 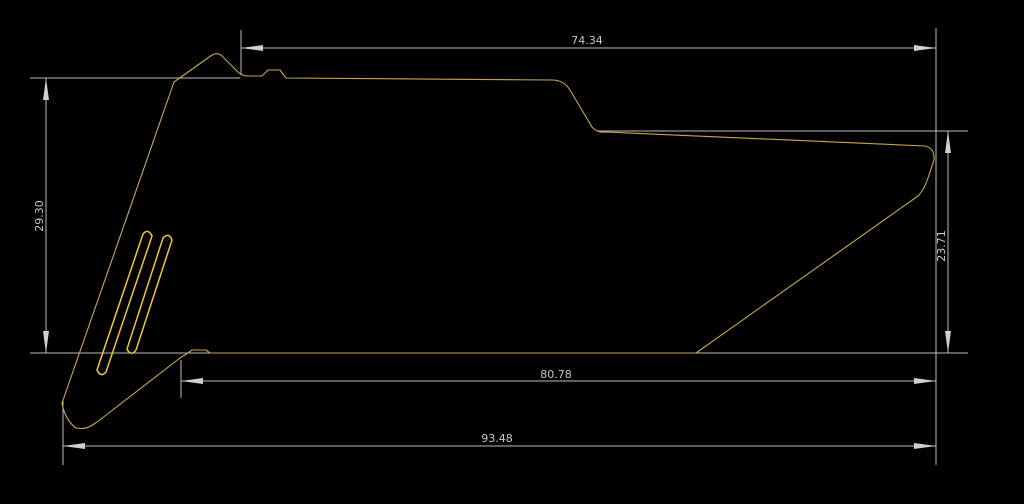 What do you see at coordinates (497, 438) in the screenshot?
I see `dim-text-overall-width: 93.48` at bounding box center [497, 438].